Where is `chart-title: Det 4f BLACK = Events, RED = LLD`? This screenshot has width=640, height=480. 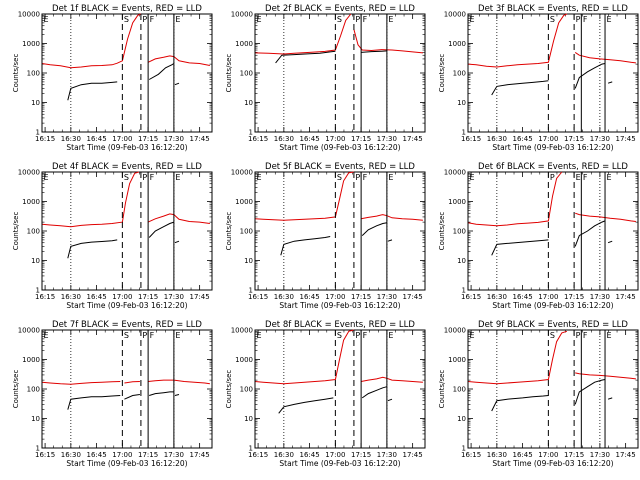 chart-title: Det 4f BLACK = Events, RED = LLD is located at coordinates (127, 167).